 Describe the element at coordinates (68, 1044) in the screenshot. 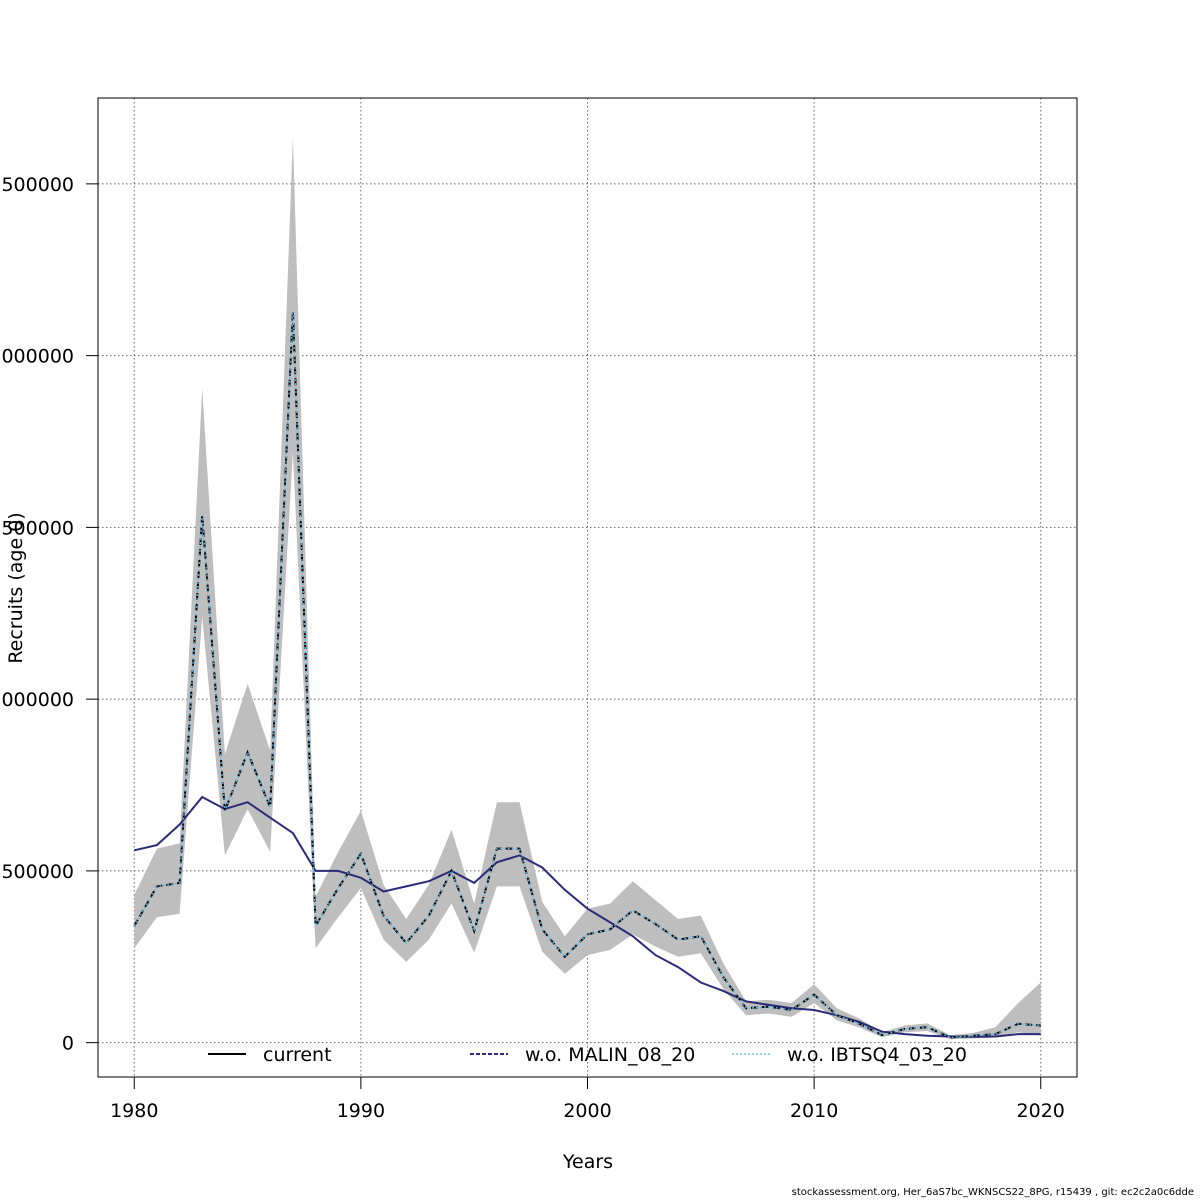

I see `y-tick-label: 0` at that location.